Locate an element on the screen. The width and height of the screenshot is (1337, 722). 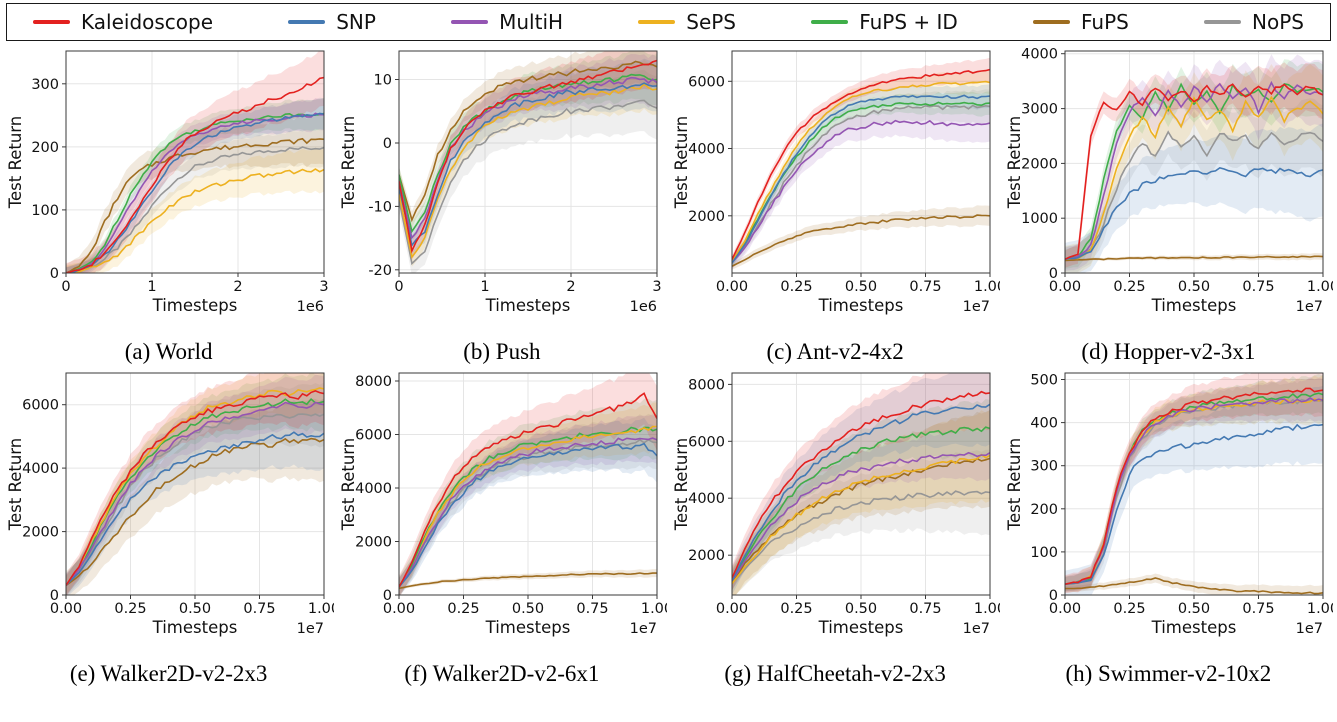
legend-label: NoPS is located at coordinates (1278, 22).